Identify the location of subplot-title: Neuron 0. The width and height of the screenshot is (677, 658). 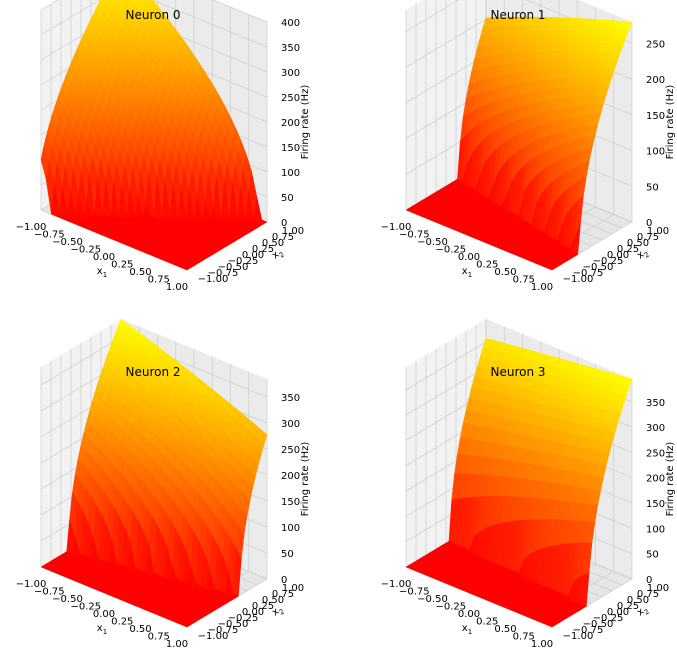
(152, 15).